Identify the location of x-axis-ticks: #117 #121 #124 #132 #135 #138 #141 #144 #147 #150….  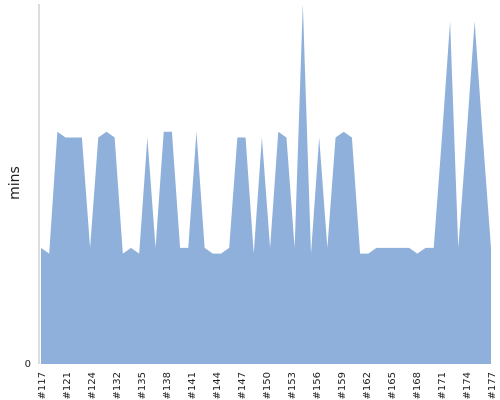
(267, 385).